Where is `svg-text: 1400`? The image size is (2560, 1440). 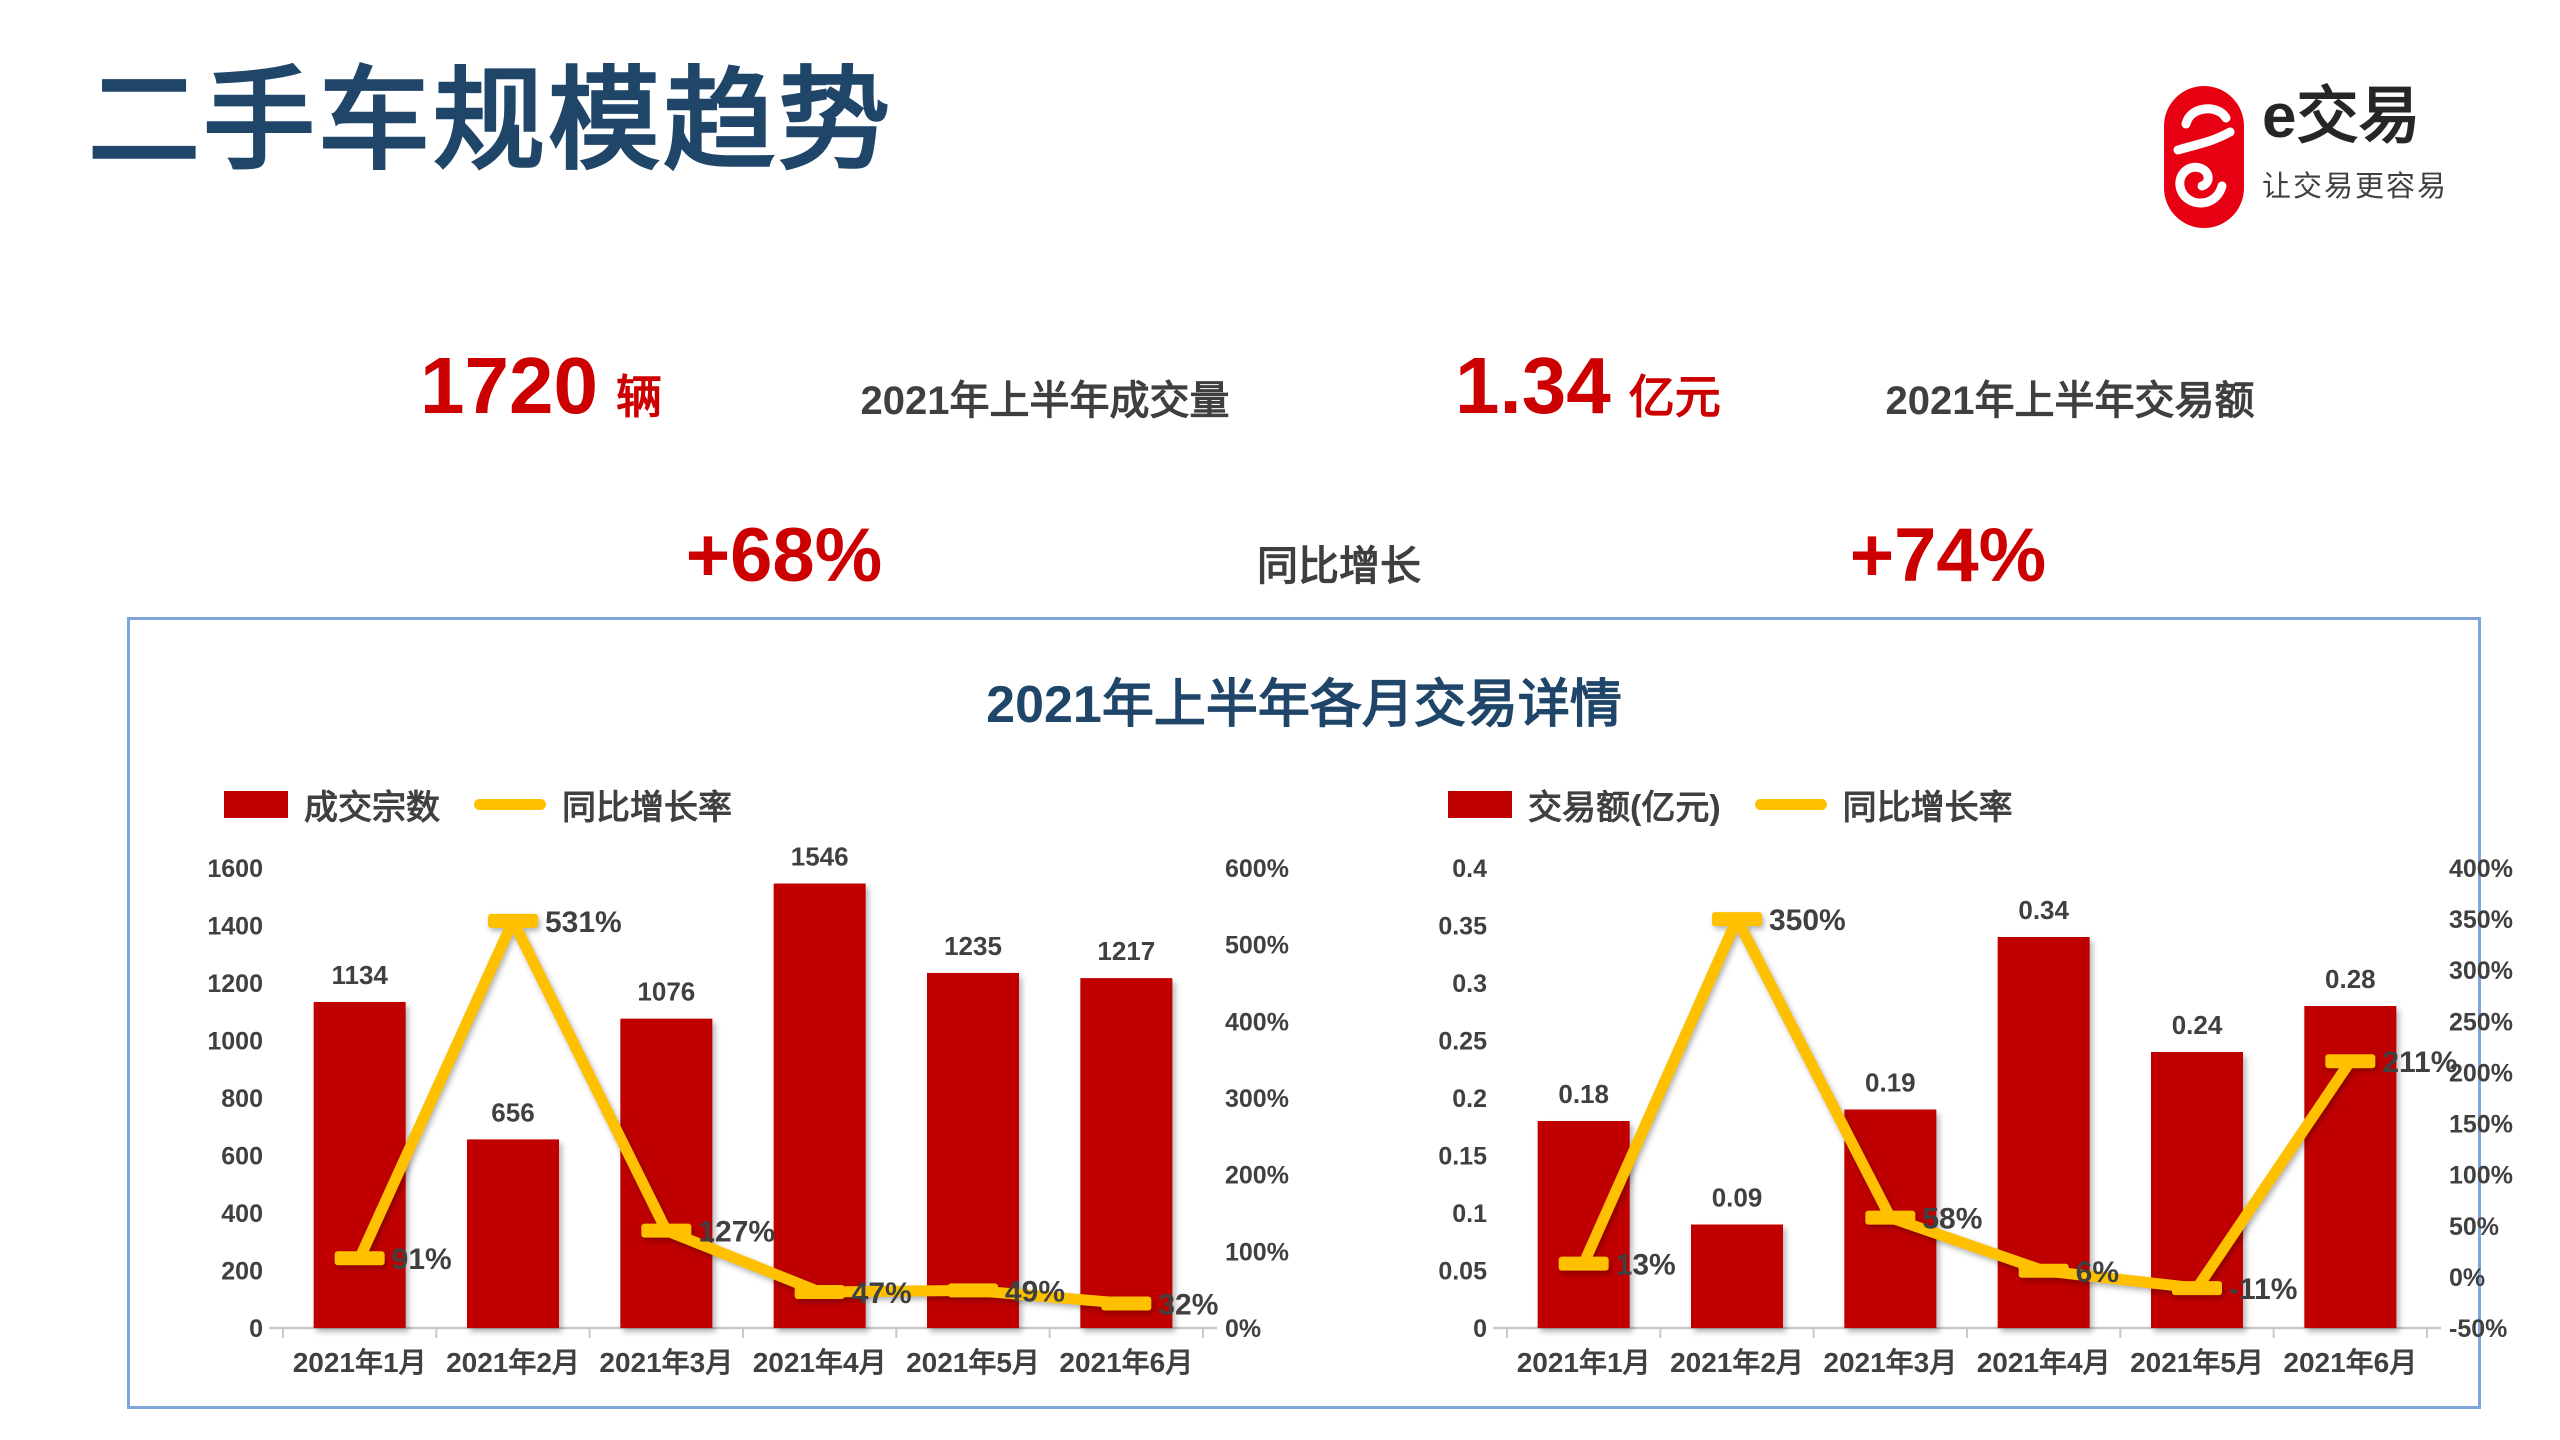 svg-text: 1400 is located at coordinates (235, 927).